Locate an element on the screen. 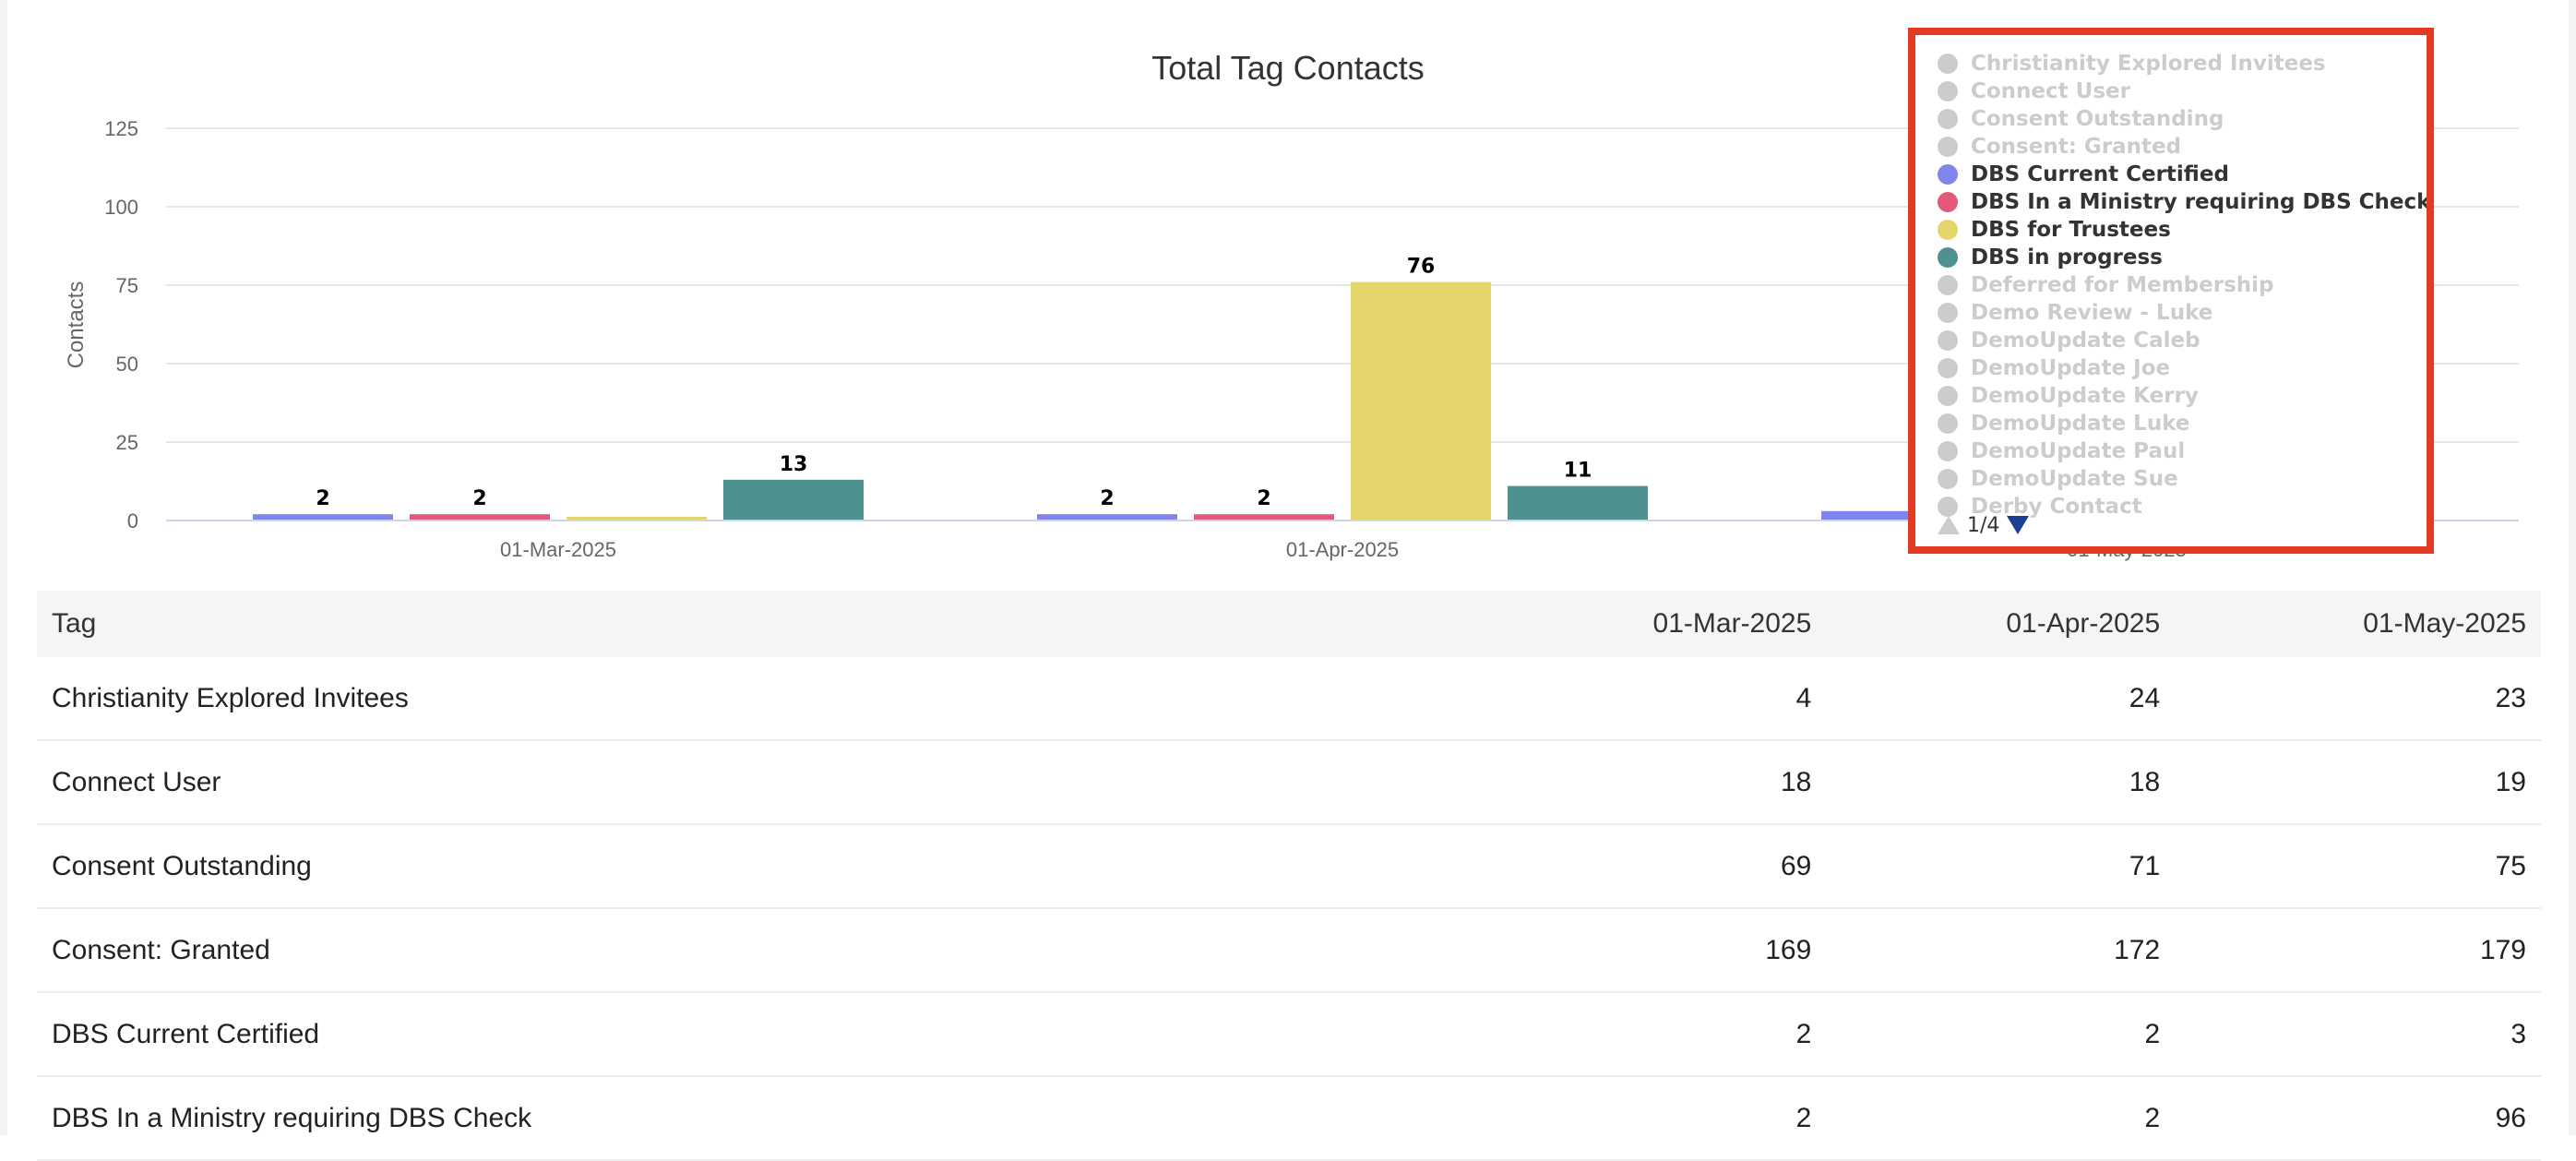 The height and width of the screenshot is (1161, 2576). value-cell: 172 is located at coordinates (2001, 950).